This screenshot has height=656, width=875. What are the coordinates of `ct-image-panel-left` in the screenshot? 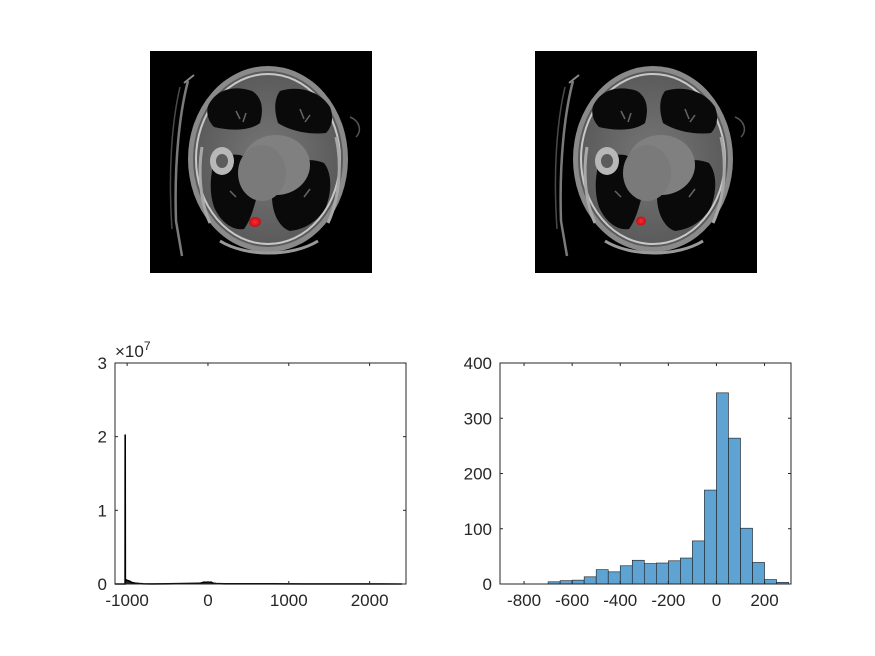 It's located at (261, 162).